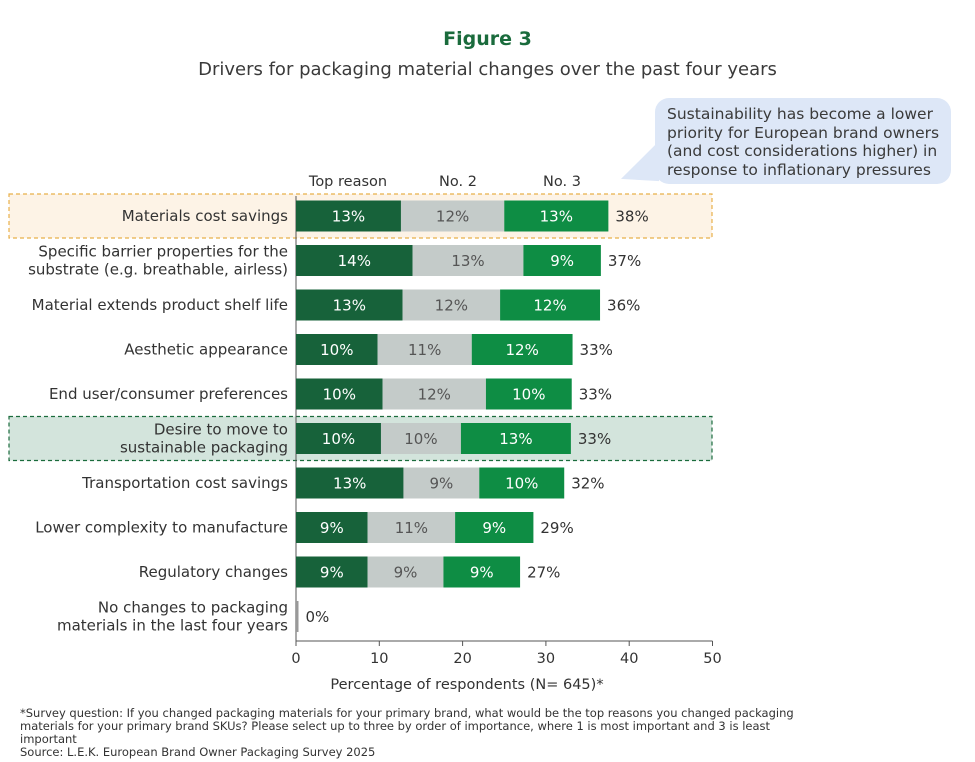  What do you see at coordinates (347, 182) in the screenshot?
I see `legend-label-1: Top reason` at bounding box center [347, 182].